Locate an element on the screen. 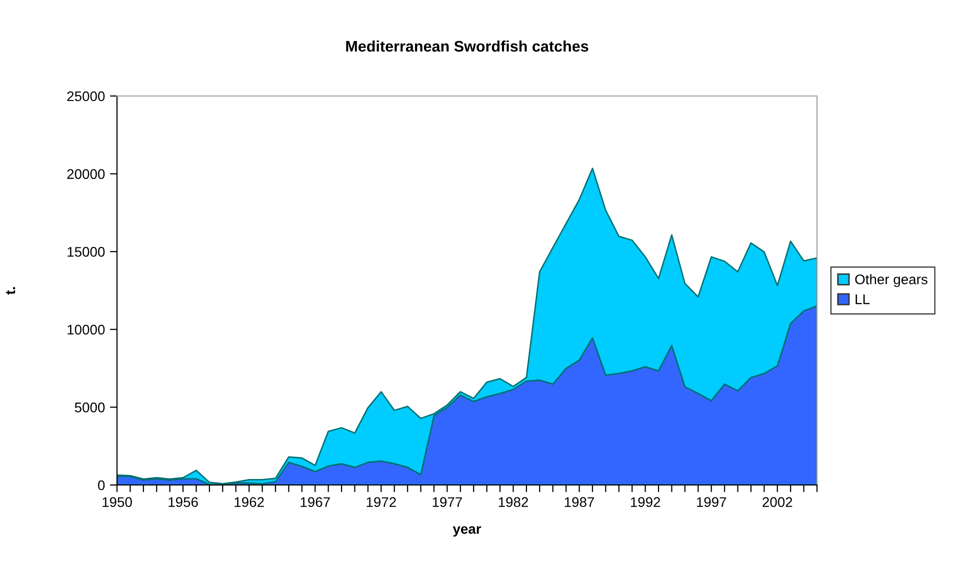 The height and width of the screenshot is (572, 965). x-tick-label: 2002 is located at coordinates (777, 502).